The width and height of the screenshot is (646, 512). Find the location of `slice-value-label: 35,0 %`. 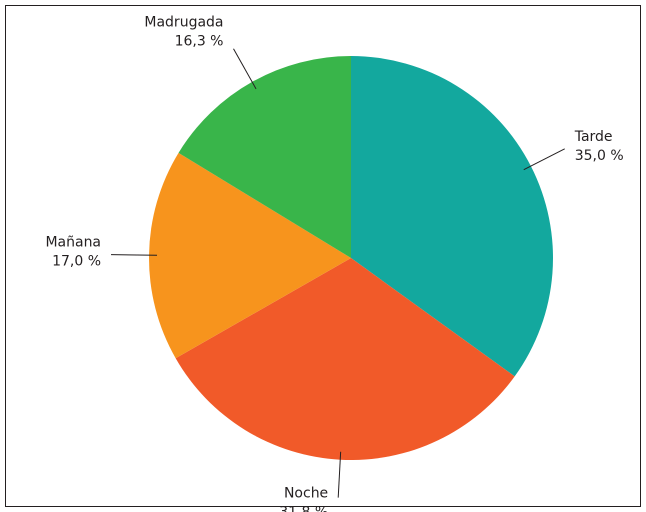

slice-value-label: 35,0 % is located at coordinates (599, 156).